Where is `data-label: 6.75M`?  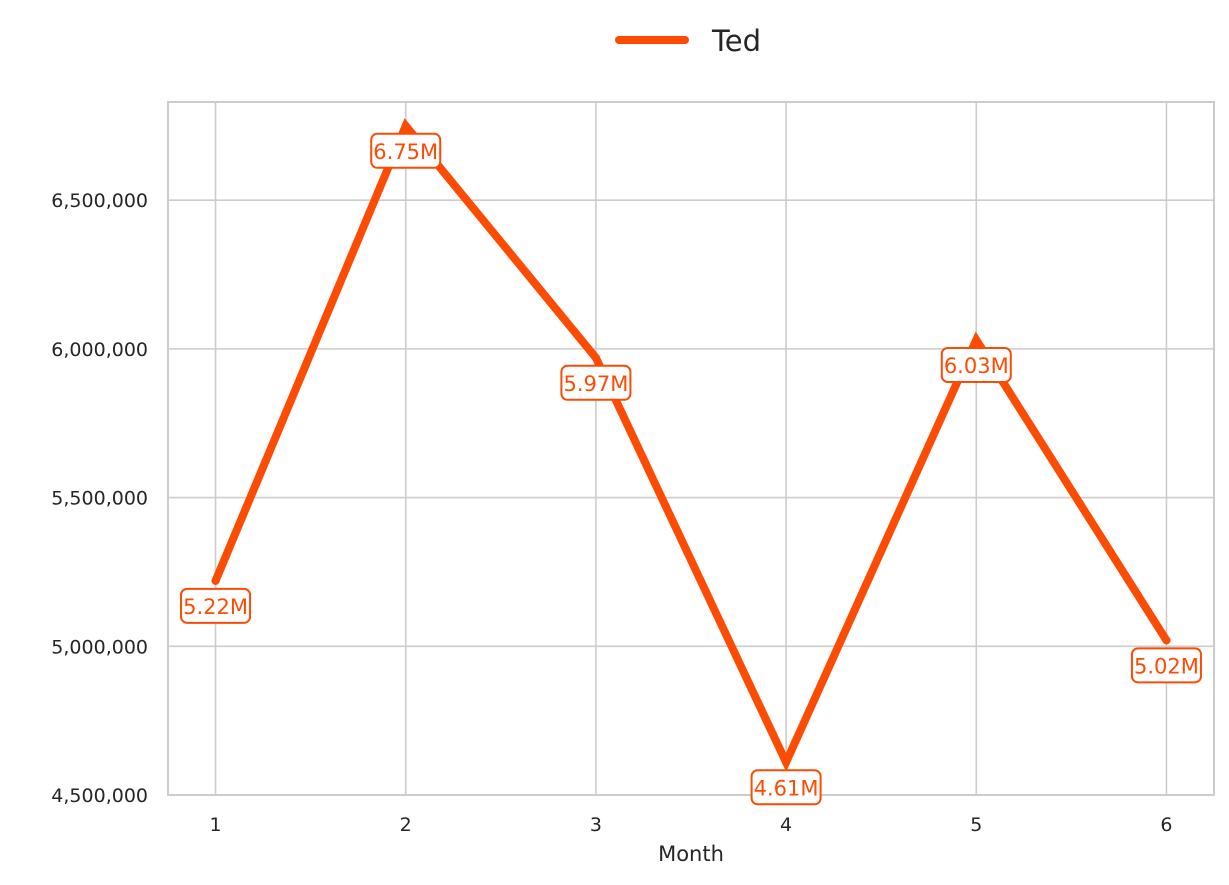 data-label: 6.75M is located at coordinates (406, 150).